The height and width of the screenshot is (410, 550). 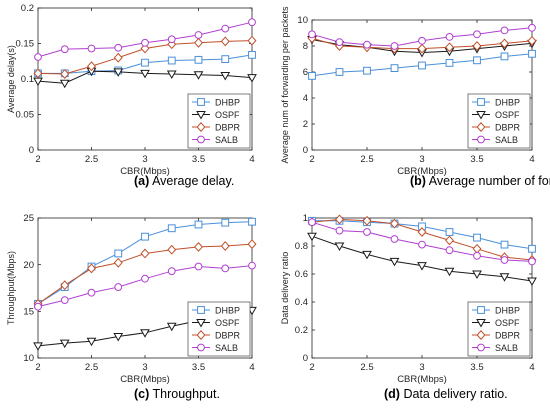 What do you see at coordinates (141, 394) in the screenshot?
I see `panel-c-caption-label: (c)` at bounding box center [141, 394].